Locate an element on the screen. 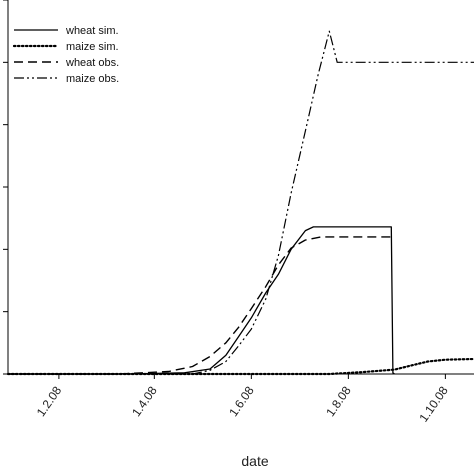  x-tick-label: 1.6.08 is located at coordinates (241, 401).